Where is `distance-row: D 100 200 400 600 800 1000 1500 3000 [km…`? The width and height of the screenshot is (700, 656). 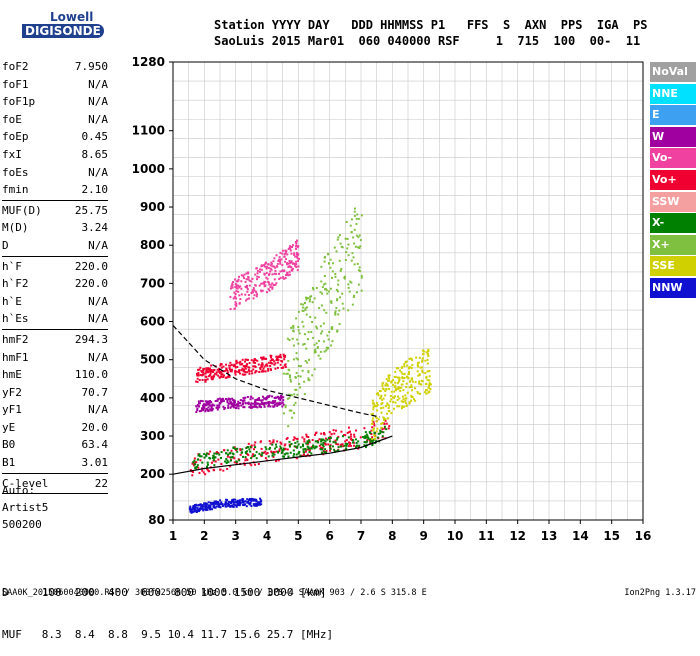 distance-row: D 100 200 400 600 800 1000 1500 3000 [km… is located at coordinates (164, 592).